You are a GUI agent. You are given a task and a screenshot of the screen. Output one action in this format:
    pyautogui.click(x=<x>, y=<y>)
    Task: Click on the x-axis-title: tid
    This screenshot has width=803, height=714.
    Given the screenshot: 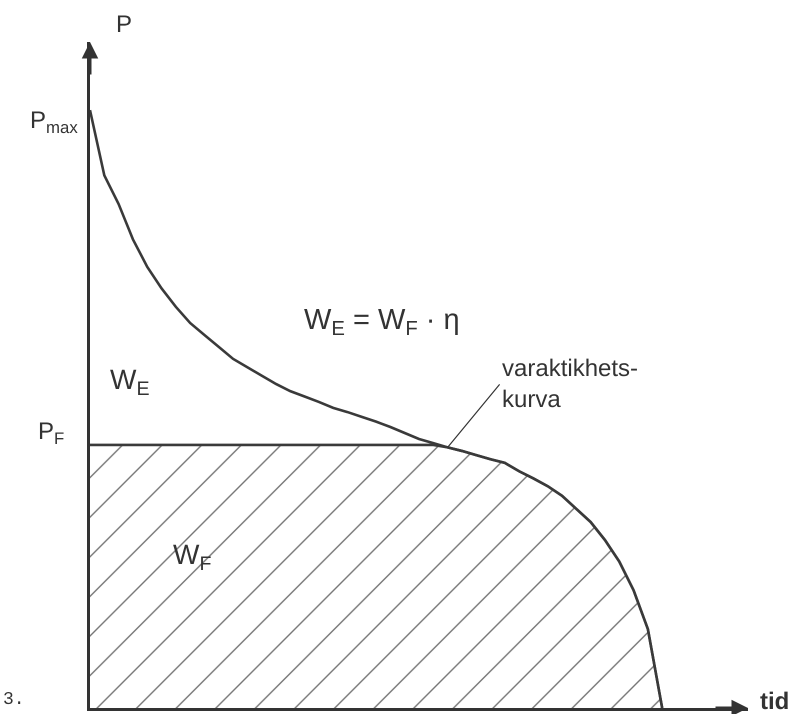 What is the action you would take?
    pyautogui.click(x=775, y=701)
    